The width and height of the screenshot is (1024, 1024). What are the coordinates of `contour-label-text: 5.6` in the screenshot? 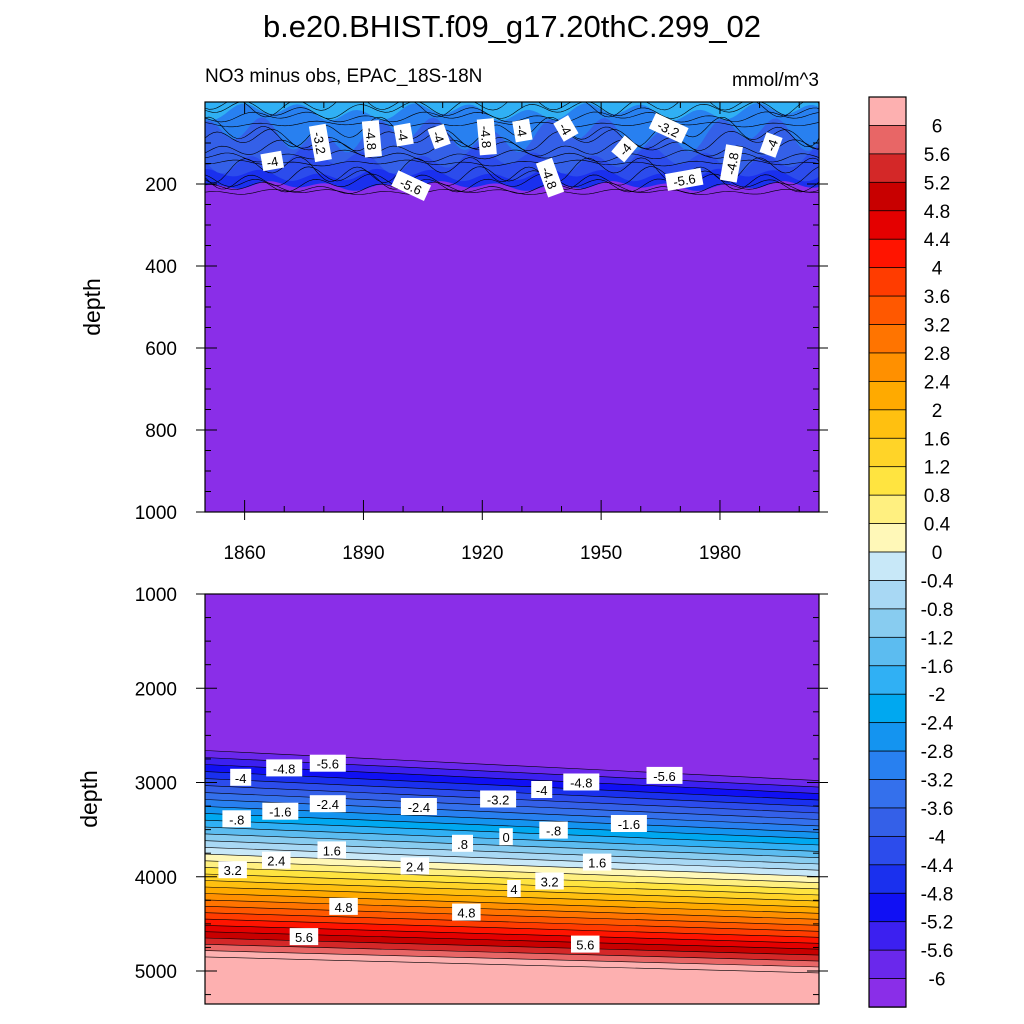 It's located at (304, 937).